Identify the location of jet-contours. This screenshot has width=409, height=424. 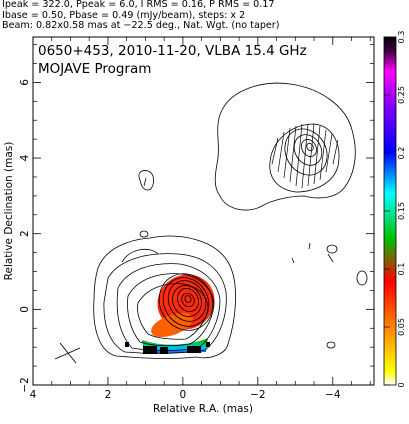
(285, 146).